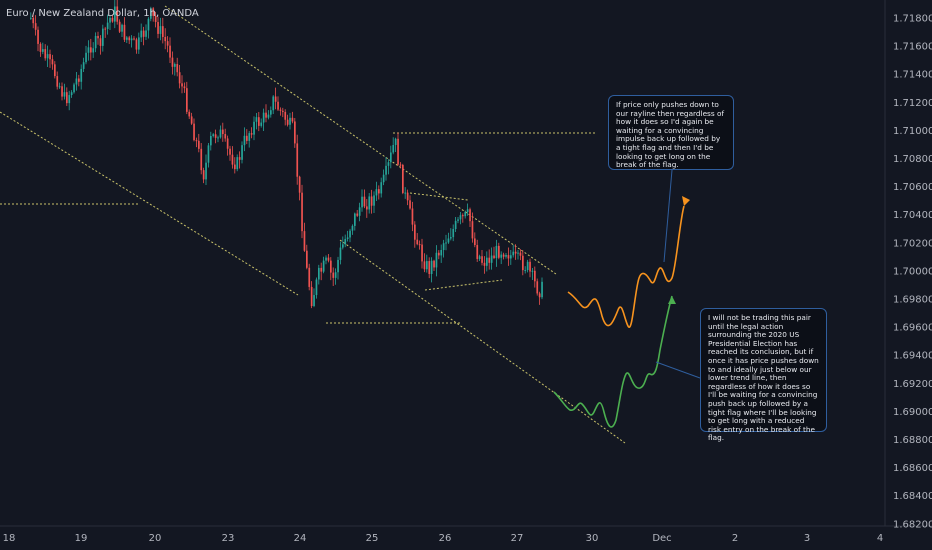 This screenshot has height=550, width=932. I want to click on note-pointer-green, so click(678, 370).